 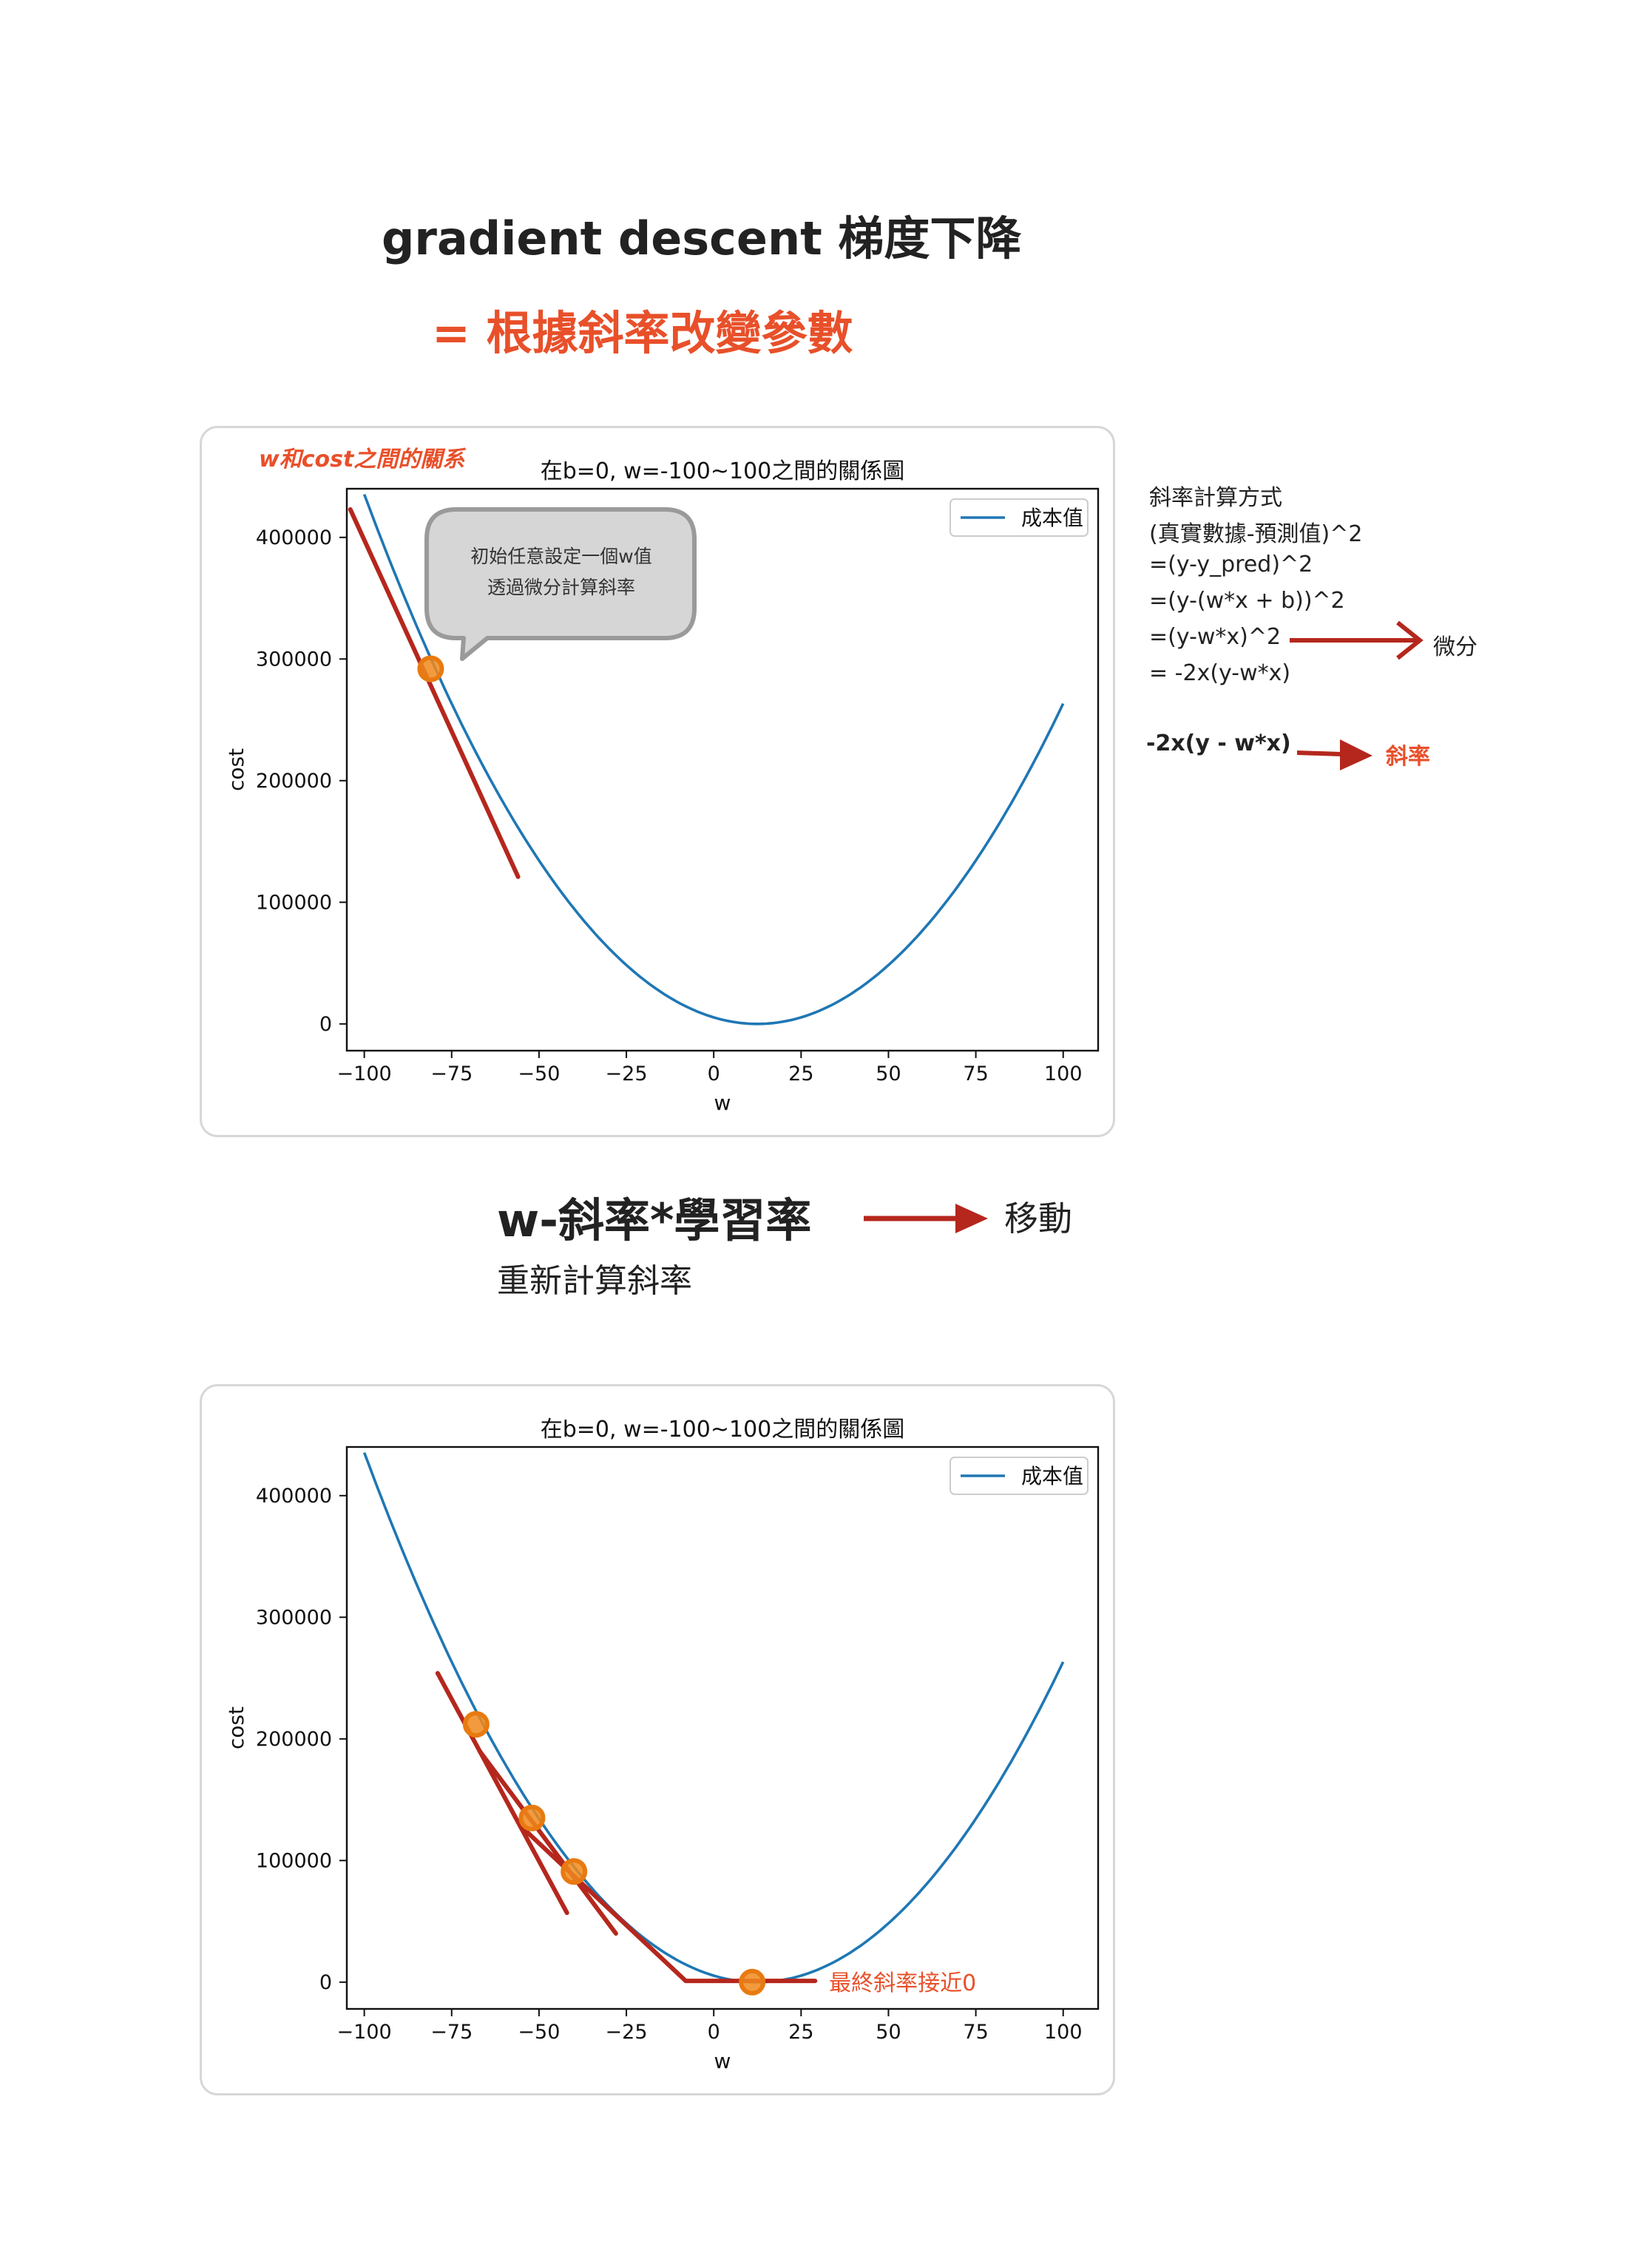 I want to click on recalc-label: 重新計算斜率, so click(x=594, y=1281).